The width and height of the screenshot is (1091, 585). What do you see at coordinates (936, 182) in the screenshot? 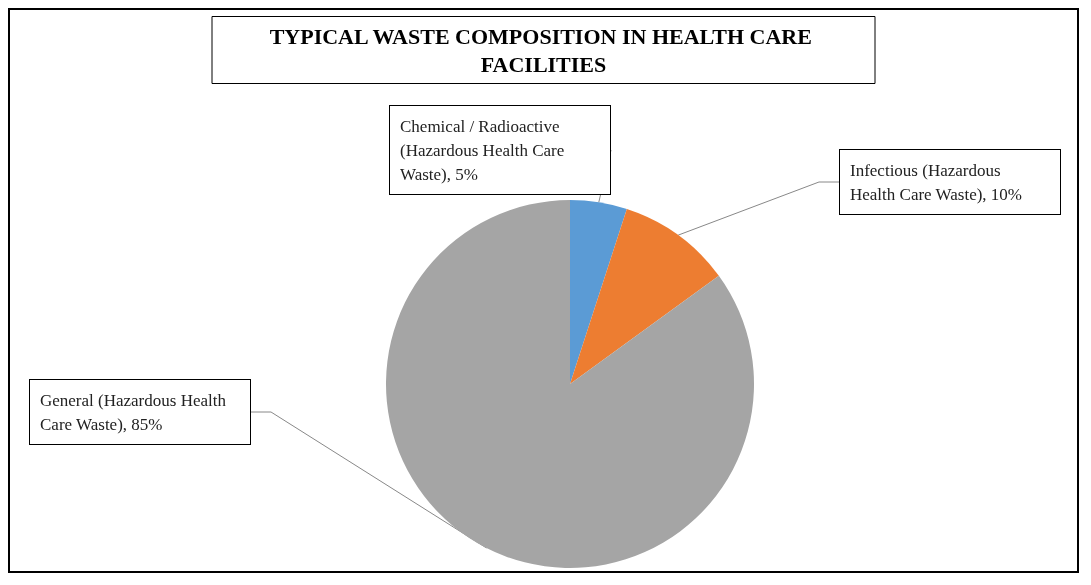
I see `slice-label: Infectious (Hazardous Health Care Waste), 10%` at bounding box center [936, 182].